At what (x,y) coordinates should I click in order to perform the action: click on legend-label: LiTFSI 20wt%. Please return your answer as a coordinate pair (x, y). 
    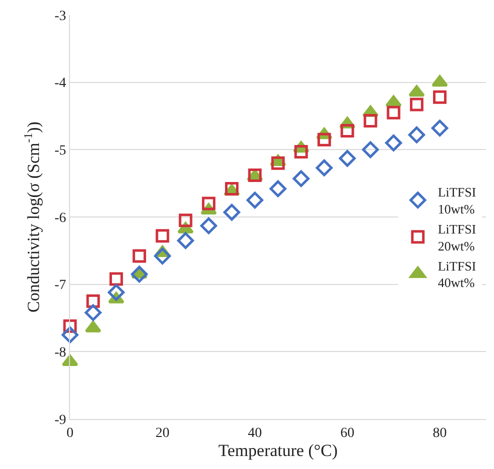
    Looking at the image, I should click on (457, 238).